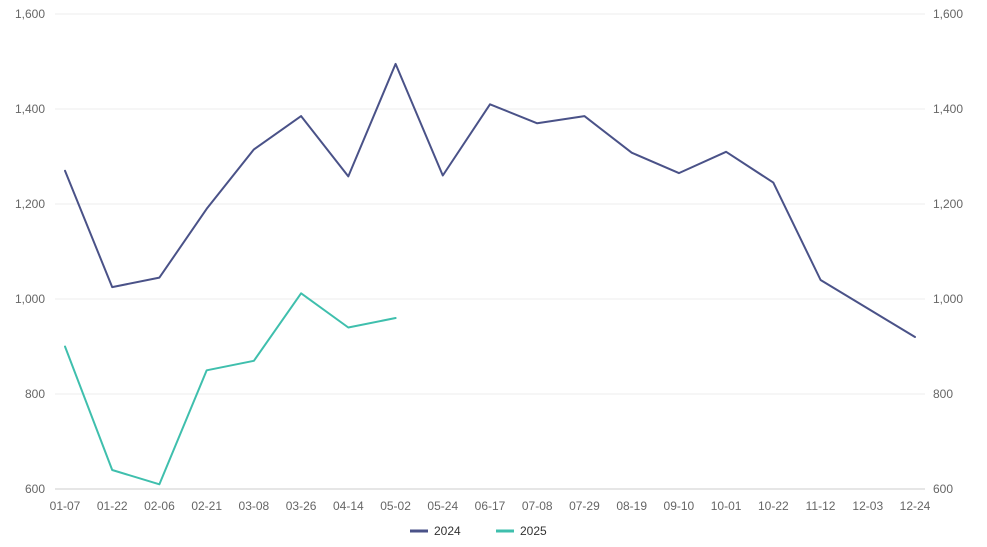 The image size is (987, 547). Describe the element at coordinates (490, 506) in the screenshot. I see `x-tick-label: 06-17` at that location.